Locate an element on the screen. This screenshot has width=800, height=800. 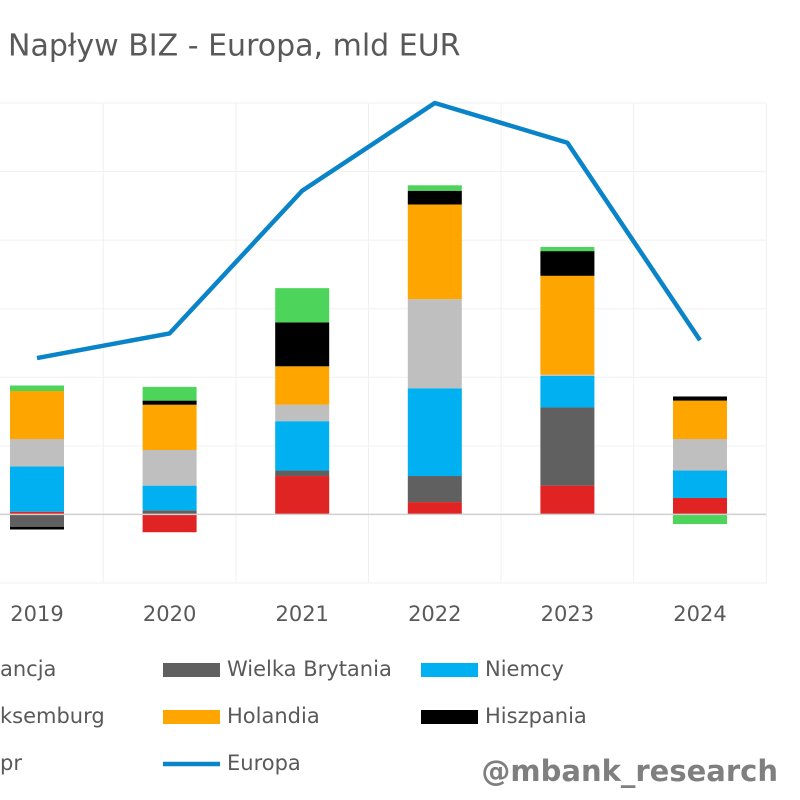
x-tick-label: 2021 is located at coordinates (301, 614).